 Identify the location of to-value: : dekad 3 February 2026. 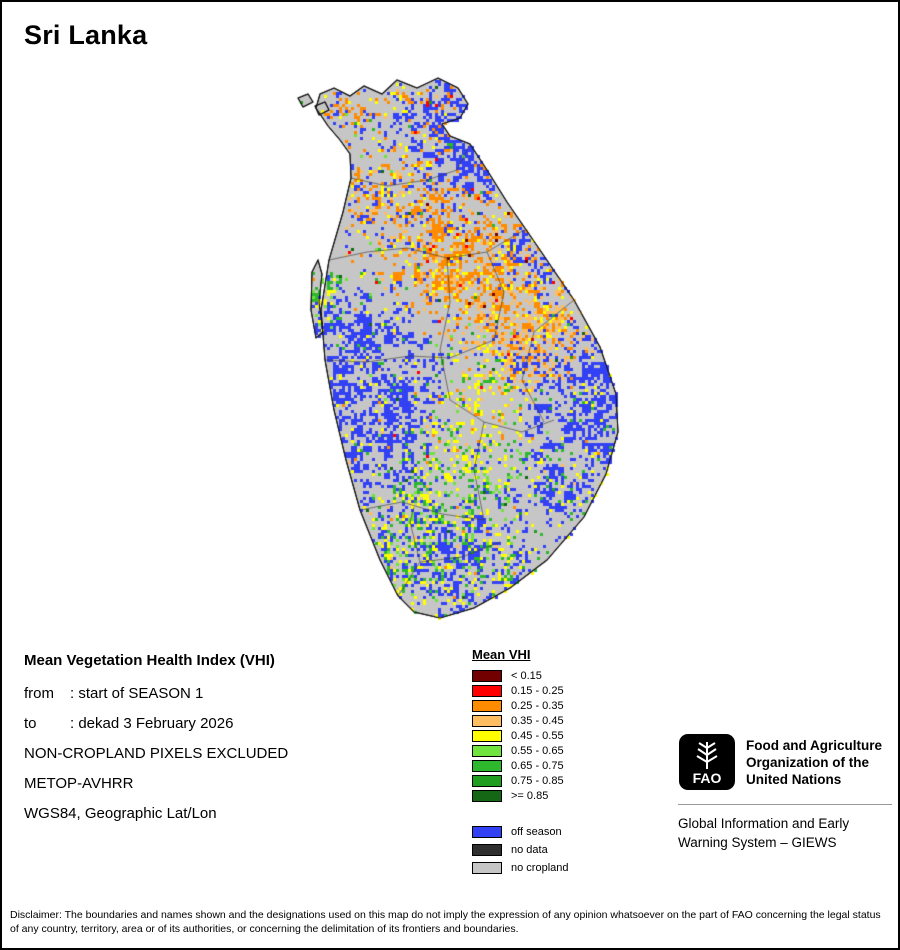
(152, 723).